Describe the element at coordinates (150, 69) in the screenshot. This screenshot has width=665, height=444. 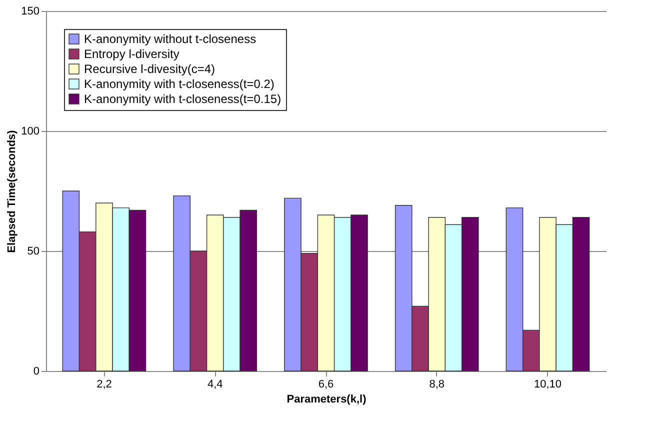
I see `legend-label: Recursive l-divesity(c=4)` at that location.